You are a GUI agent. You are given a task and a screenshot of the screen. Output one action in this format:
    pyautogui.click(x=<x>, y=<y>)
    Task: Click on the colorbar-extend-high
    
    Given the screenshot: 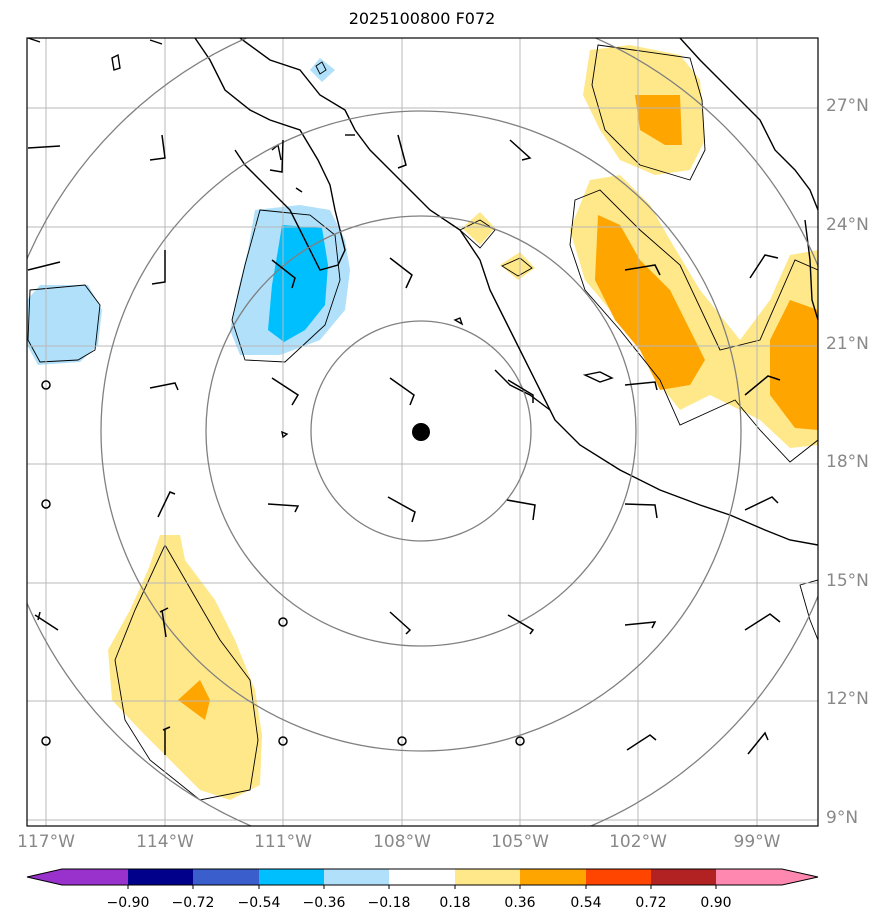 What is the action you would take?
    pyautogui.click(x=800, y=877)
    